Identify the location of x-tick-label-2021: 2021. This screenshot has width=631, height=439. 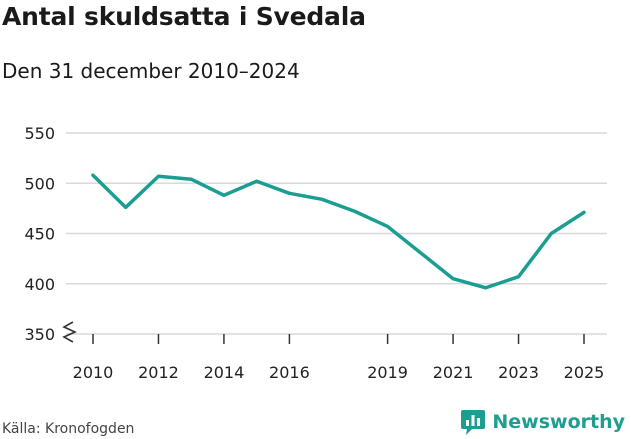
(453, 372).